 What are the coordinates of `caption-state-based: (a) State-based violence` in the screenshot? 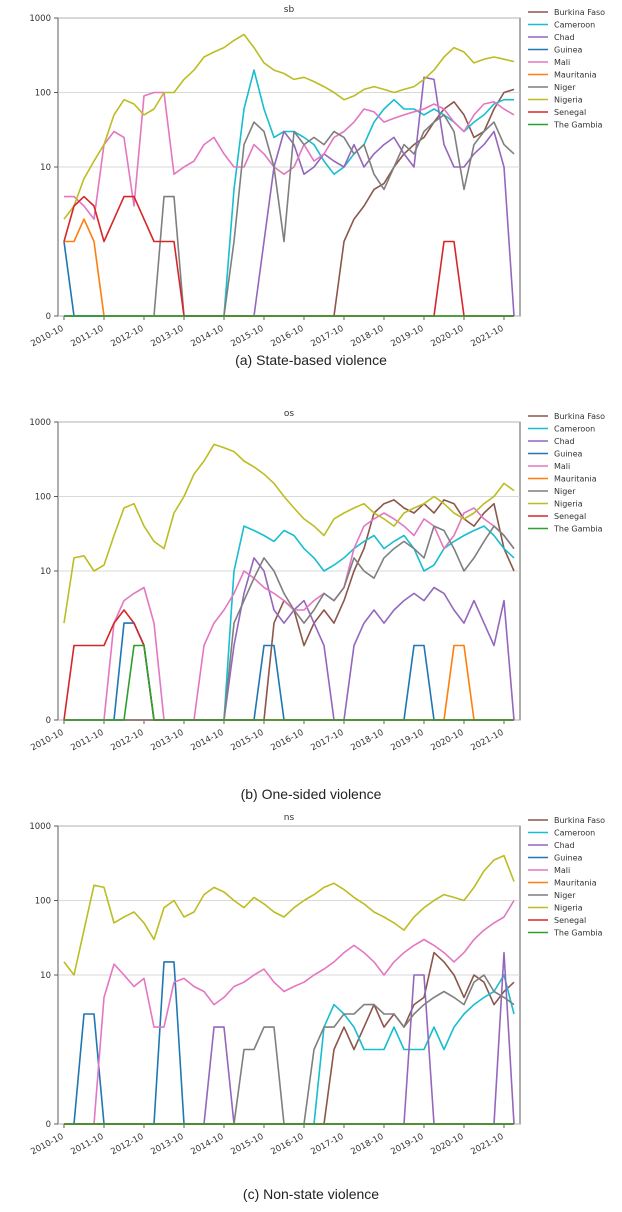 It's located at (311, 360).